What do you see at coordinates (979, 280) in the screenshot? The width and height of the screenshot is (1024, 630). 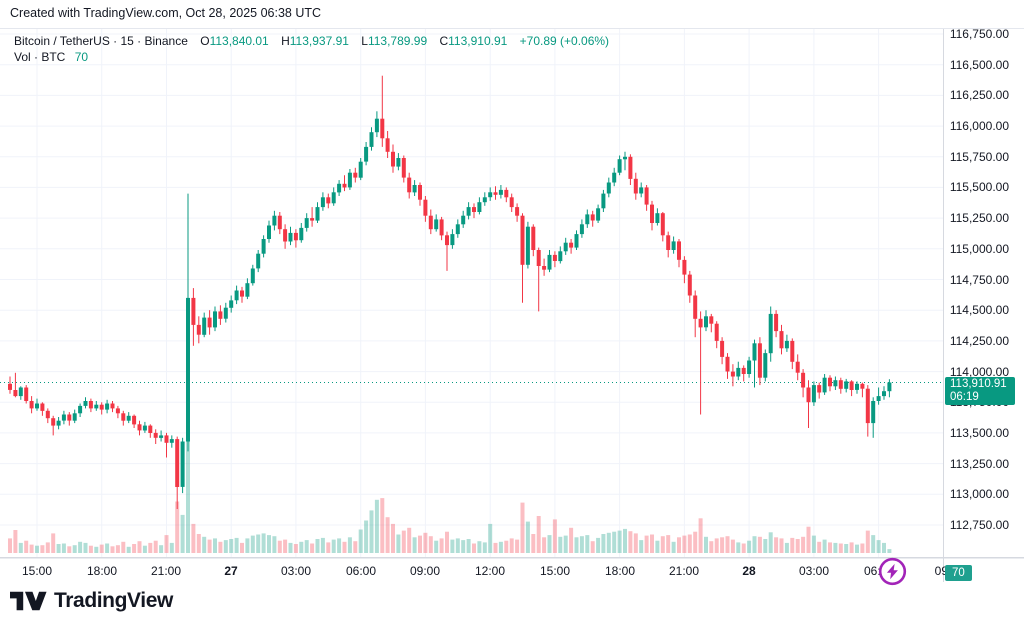 I see `price-axis-label: 114,750.00` at bounding box center [979, 280].